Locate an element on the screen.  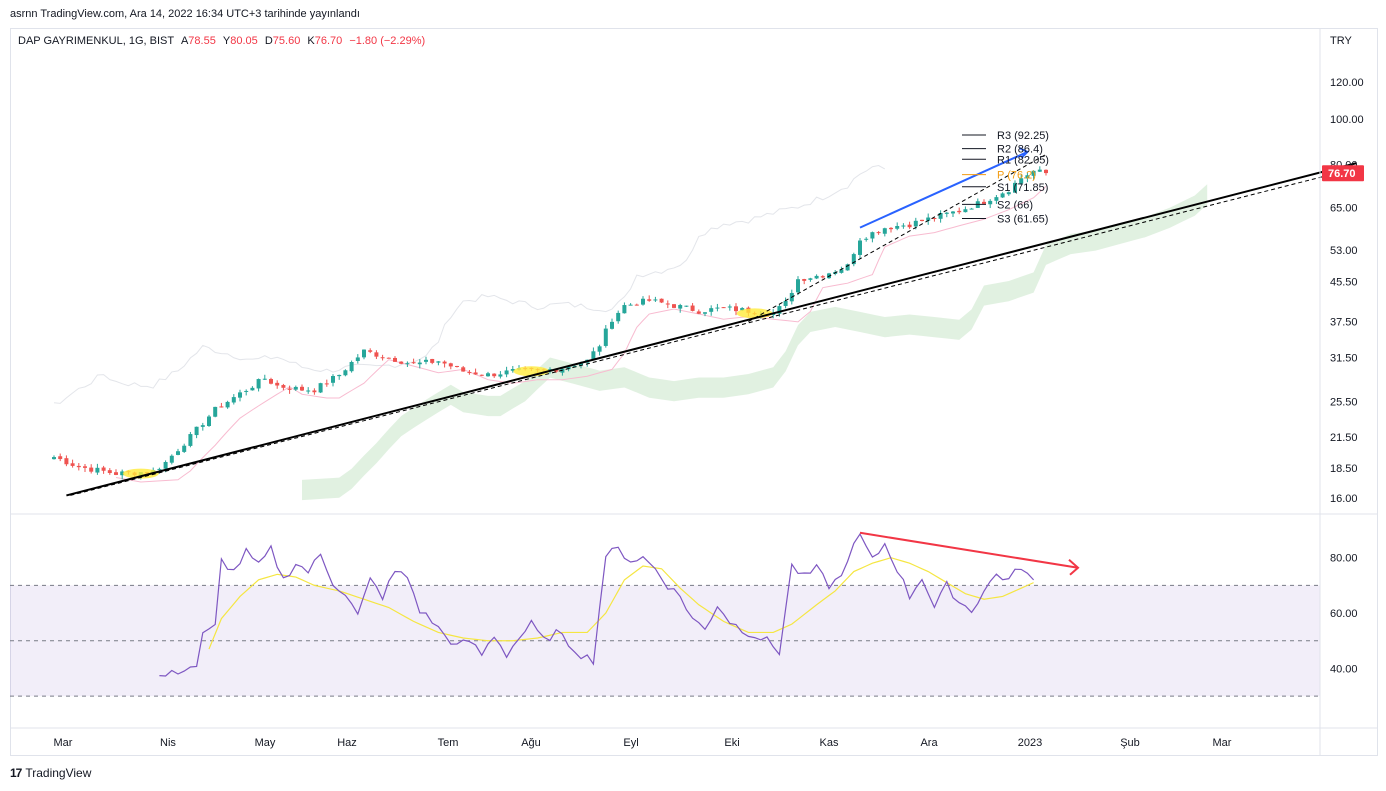
time-tick-label: Ara is located at coordinates (929, 743).